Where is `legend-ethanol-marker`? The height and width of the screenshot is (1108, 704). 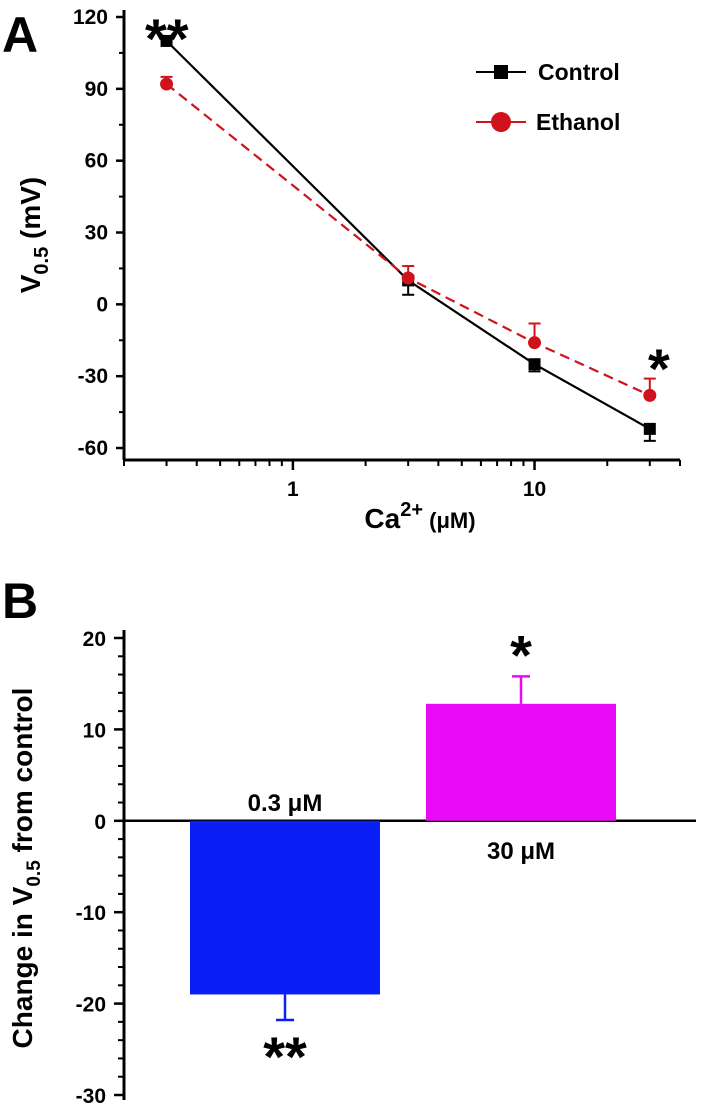
legend-ethanol-marker is located at coordinates (501, 122).